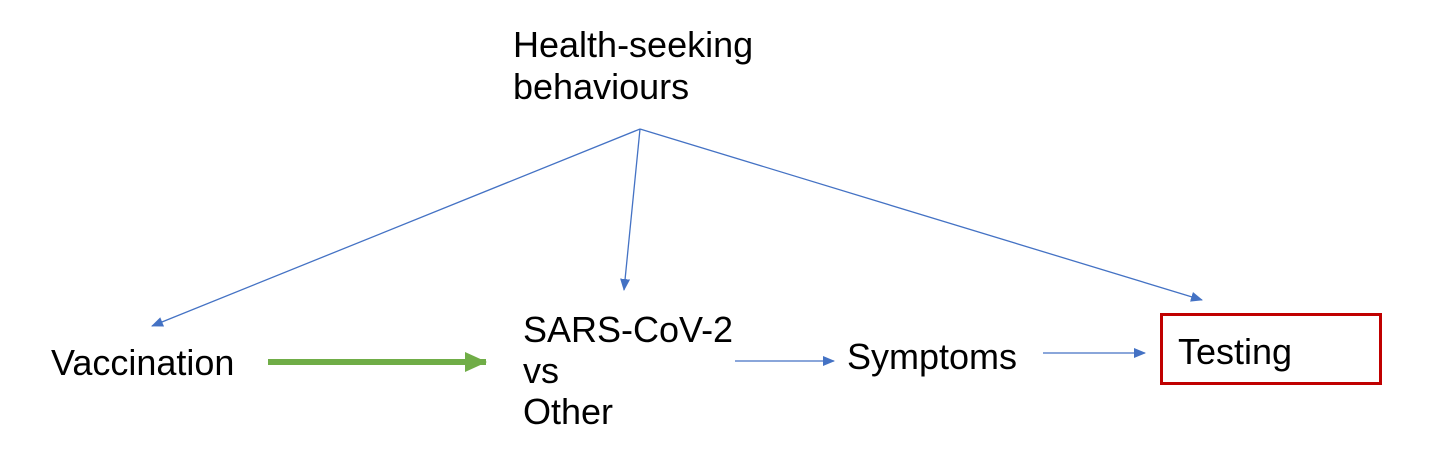 The height and width of the screenshot is (474, 1430). Describe the element at coordinates (628, 370) in the screenshot. I see `node-sars-cov-2-vs-other: SARS-CoV-2 vs Other` at that location.